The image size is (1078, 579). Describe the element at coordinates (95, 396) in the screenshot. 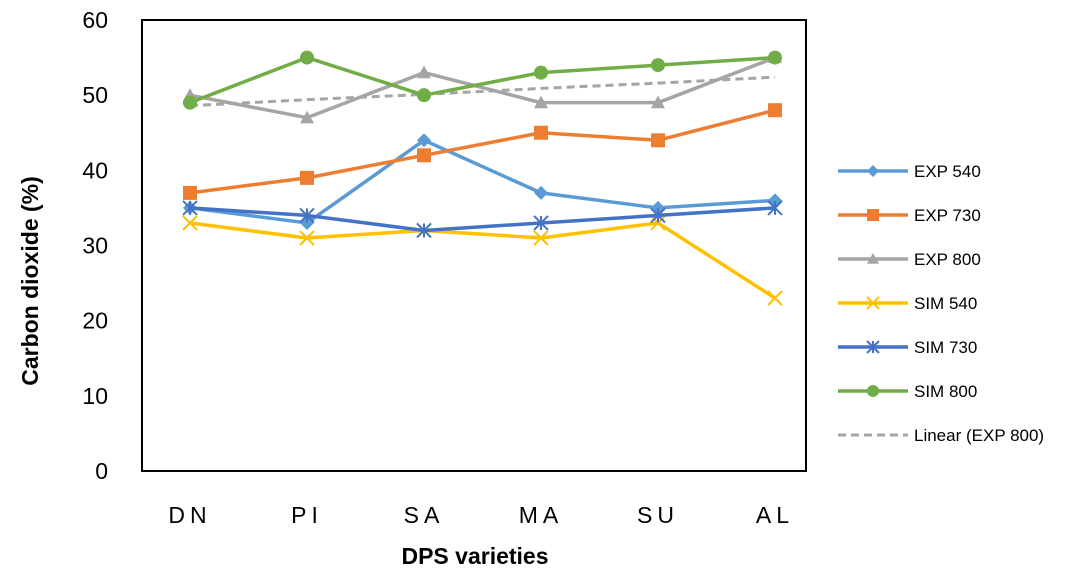

I see `y-tick-label: 10` at that location.